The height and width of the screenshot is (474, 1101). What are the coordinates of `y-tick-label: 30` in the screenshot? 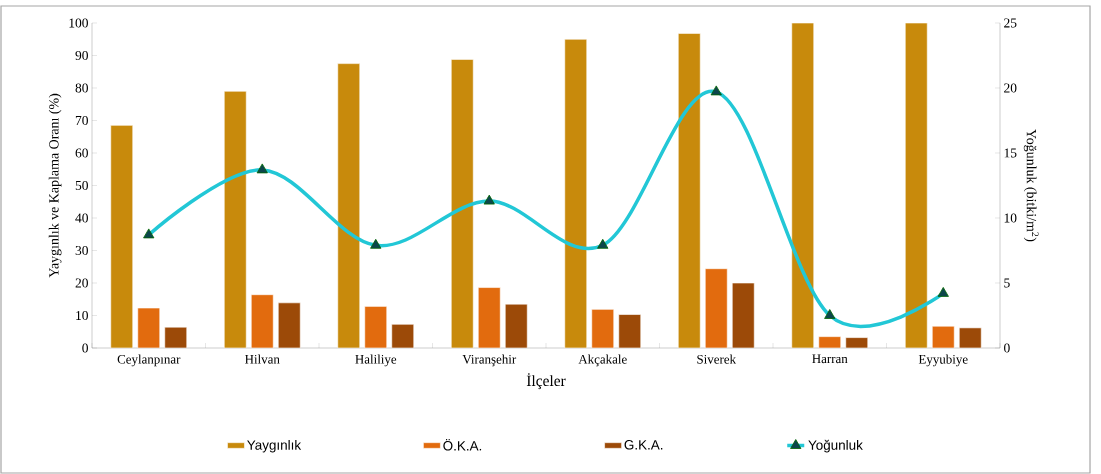 It's located at (81, 250).